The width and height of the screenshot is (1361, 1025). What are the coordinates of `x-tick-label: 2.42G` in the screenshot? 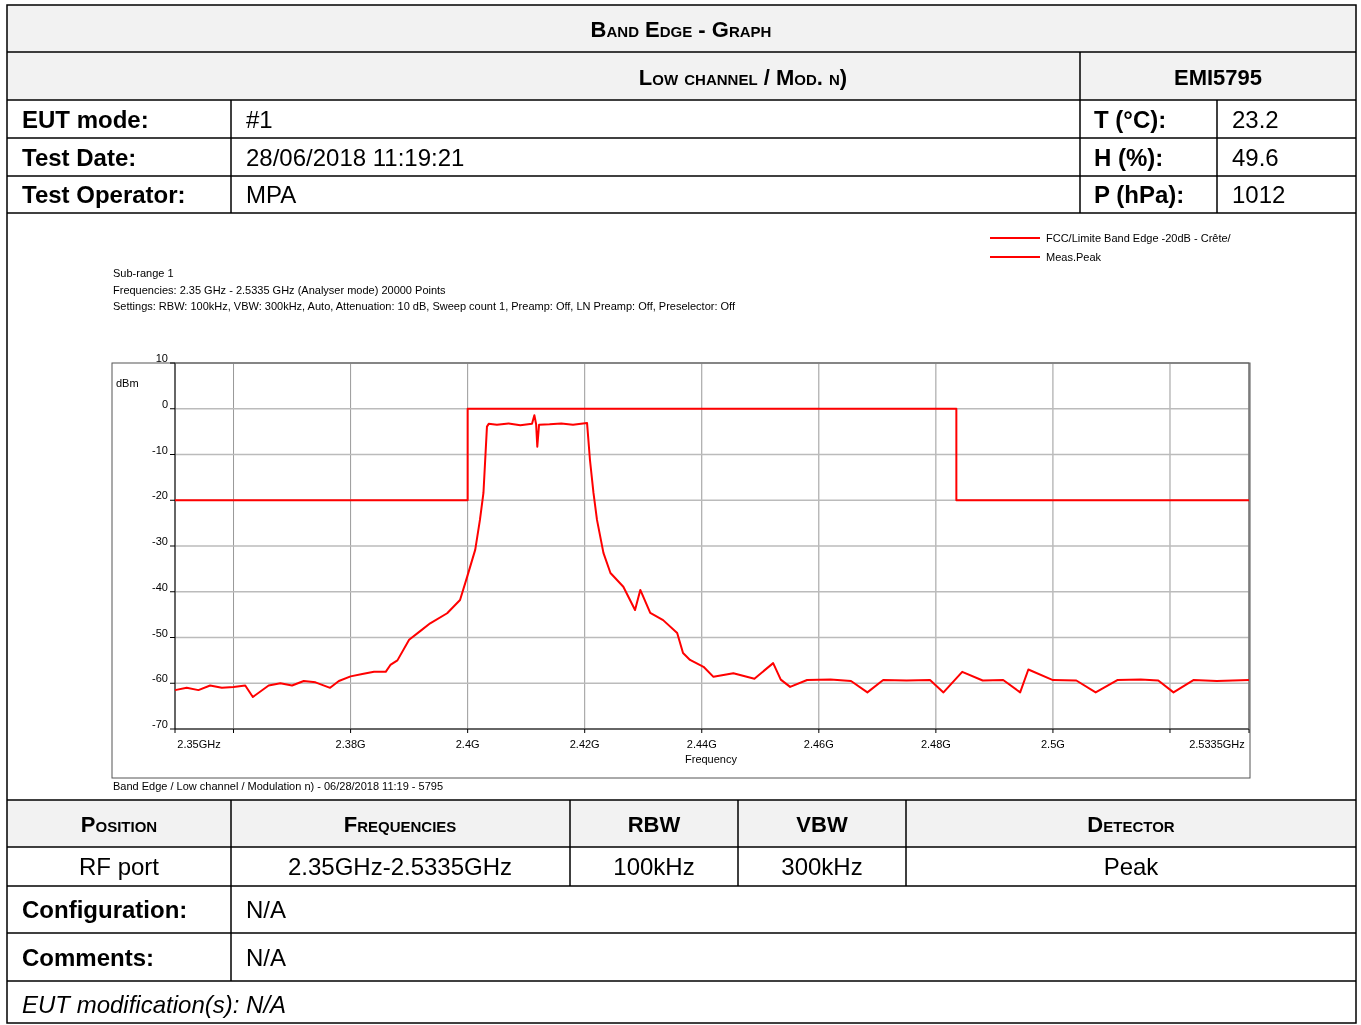 It's located at (584, 744).